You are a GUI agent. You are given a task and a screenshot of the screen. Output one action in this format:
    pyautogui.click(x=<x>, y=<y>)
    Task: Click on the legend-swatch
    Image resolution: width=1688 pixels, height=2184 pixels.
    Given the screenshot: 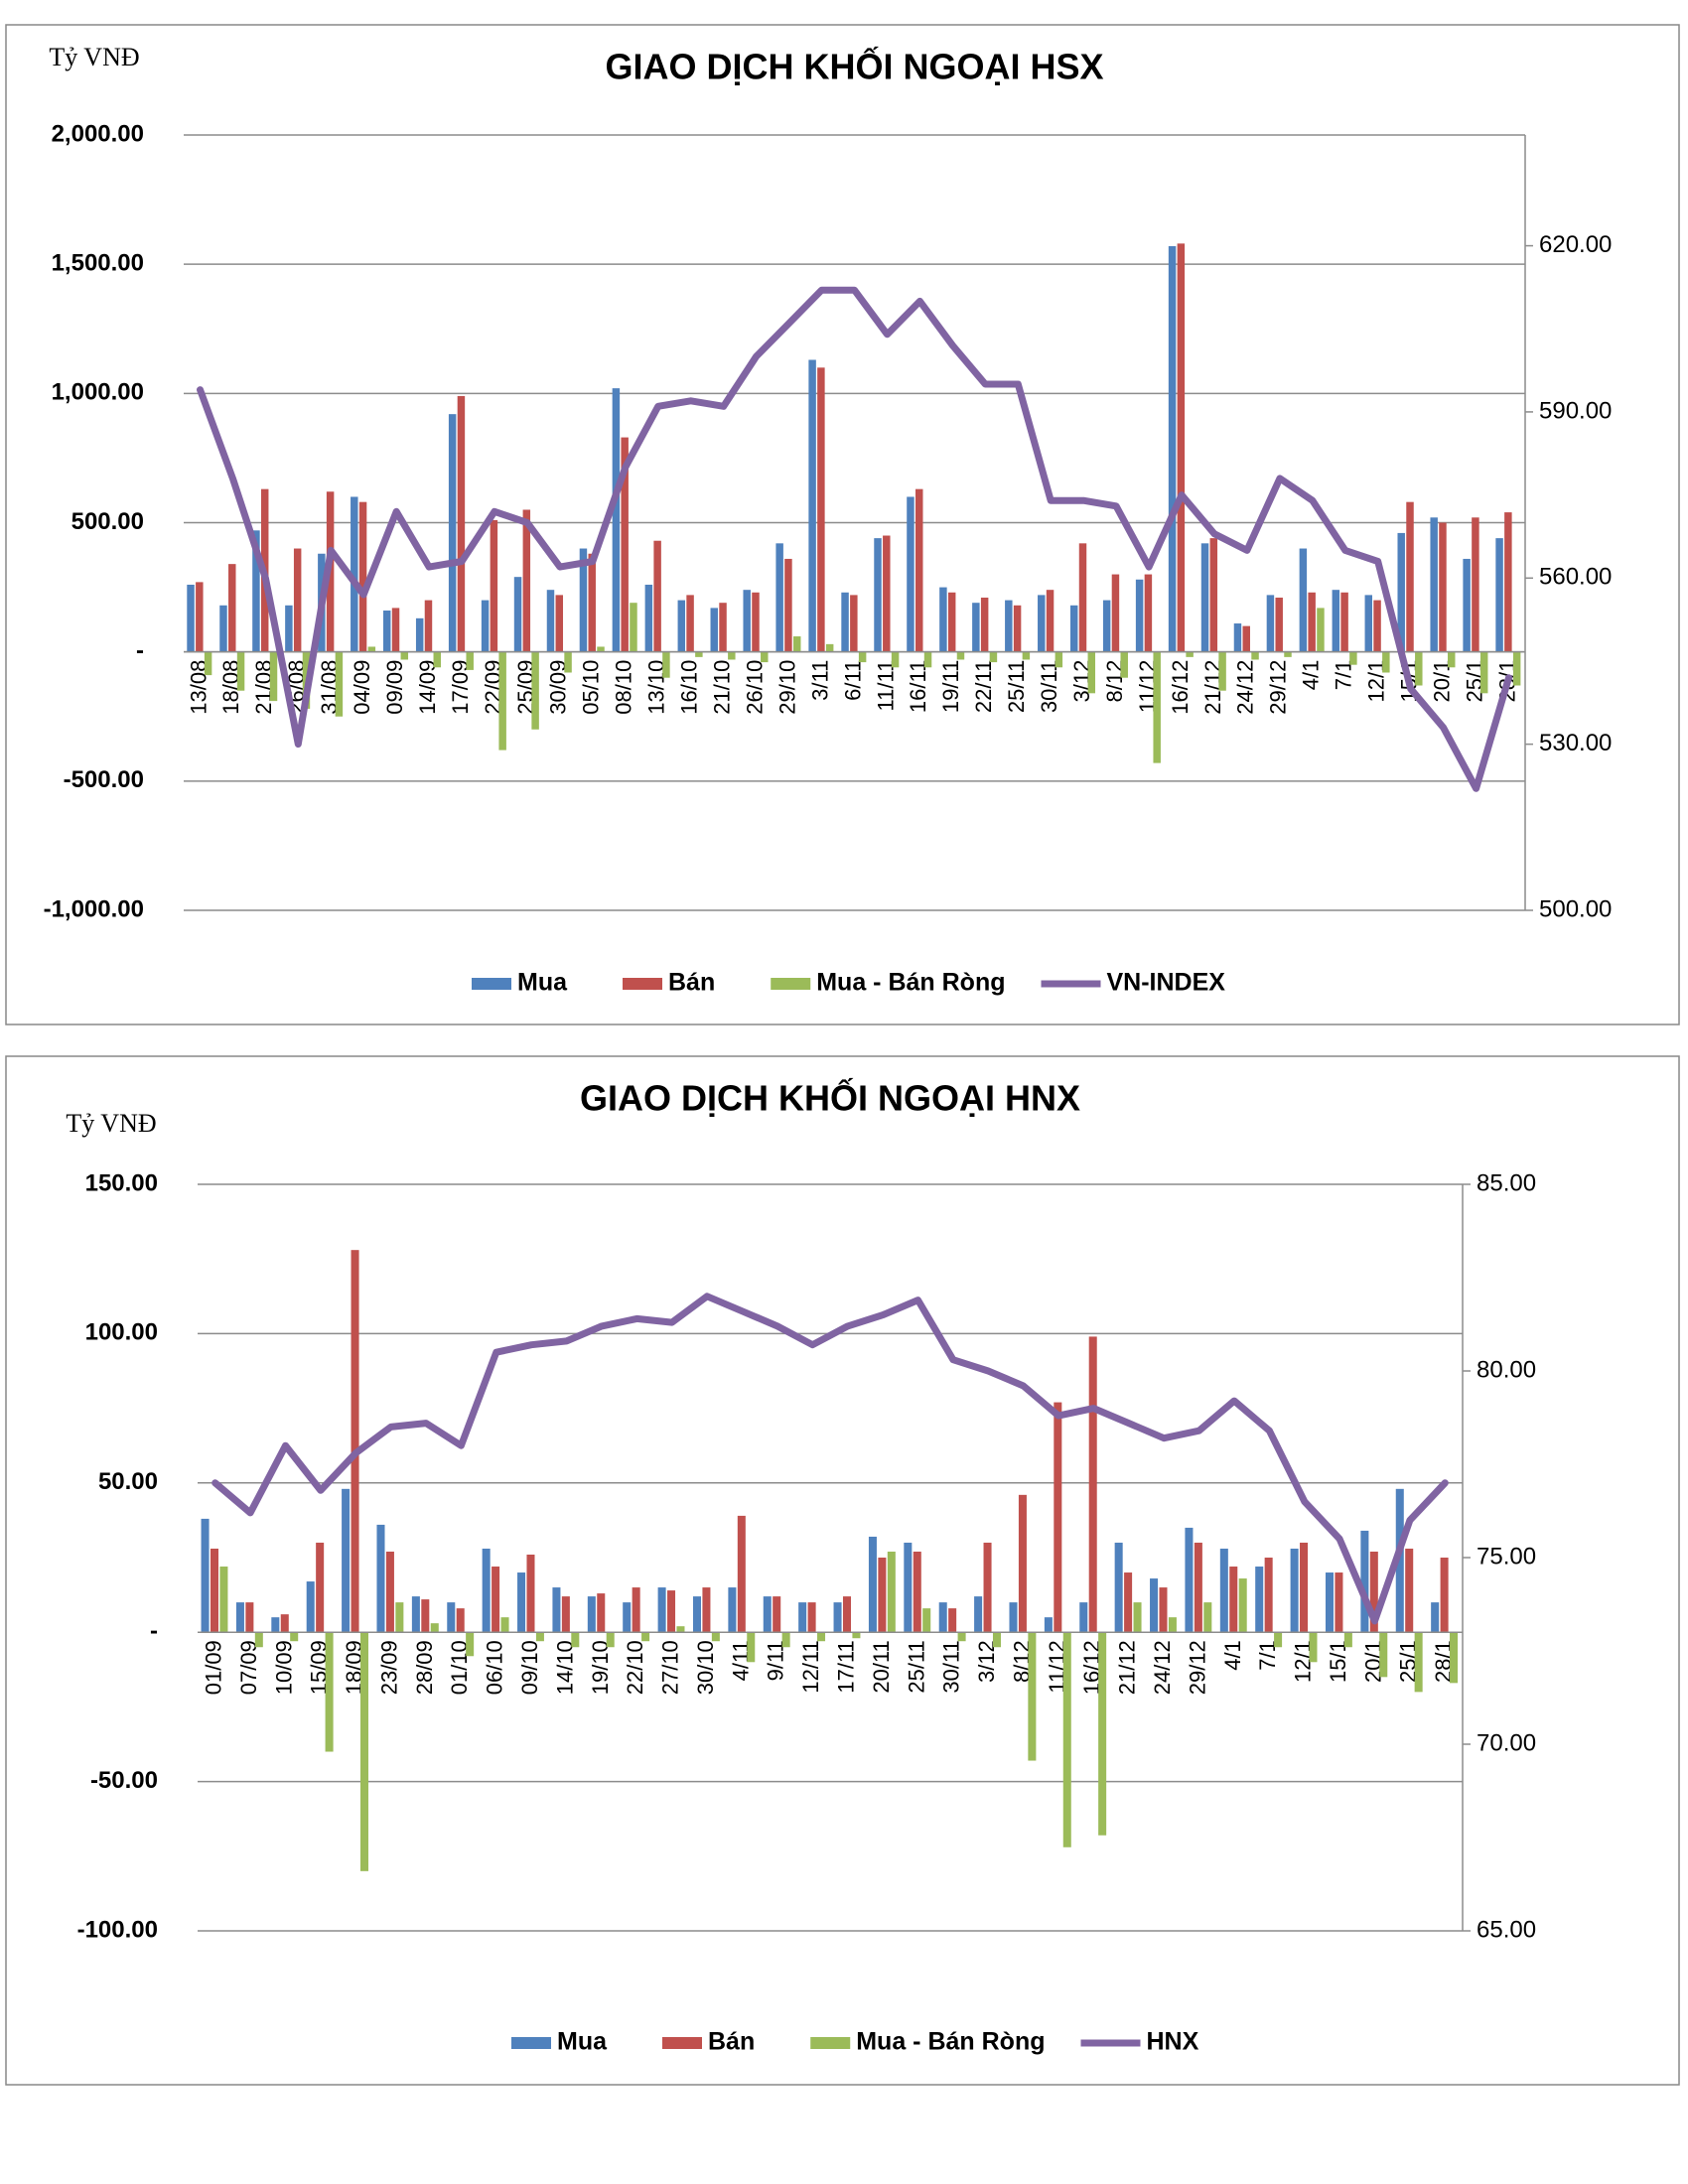 What is the action you would take?
    pyautogui.click(x=682, y=2043)
    